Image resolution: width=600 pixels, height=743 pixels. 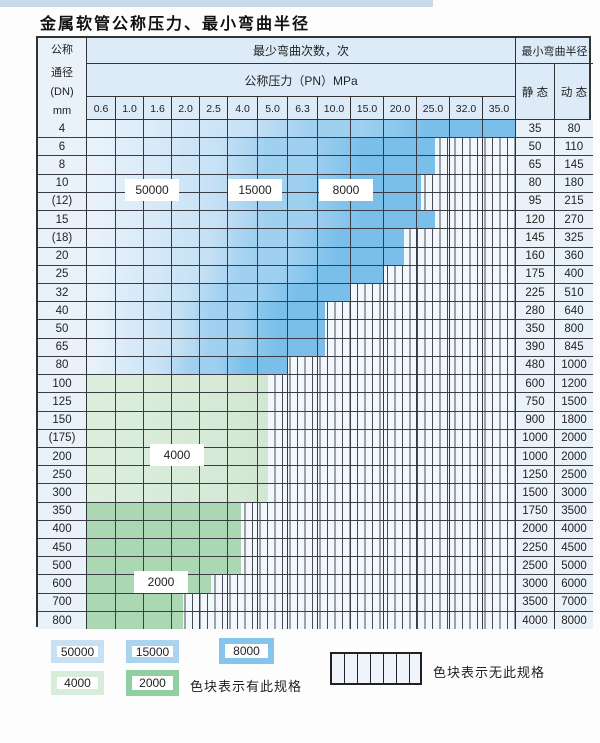 I want to click on dynamic-radius-cell: 400, so click(x=573, y=274).